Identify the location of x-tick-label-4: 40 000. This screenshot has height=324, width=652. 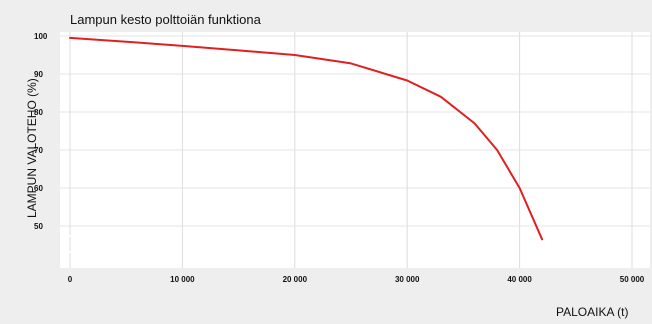
(519, 279).